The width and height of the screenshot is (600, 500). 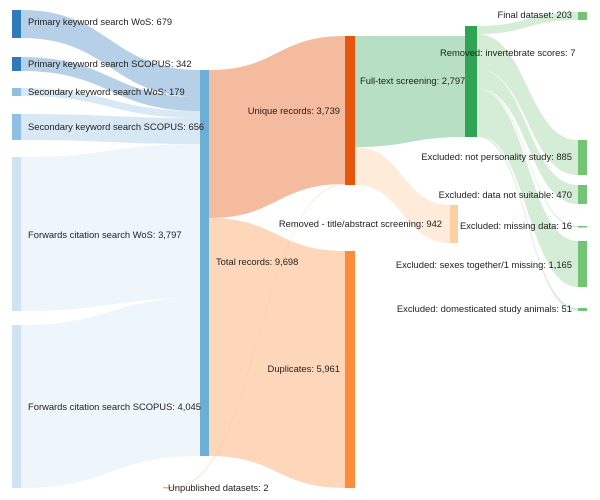 What do you see at coordinates (470, 81) in the screenshot?
I see `node-fulltext` at bounding box center [470, 81].